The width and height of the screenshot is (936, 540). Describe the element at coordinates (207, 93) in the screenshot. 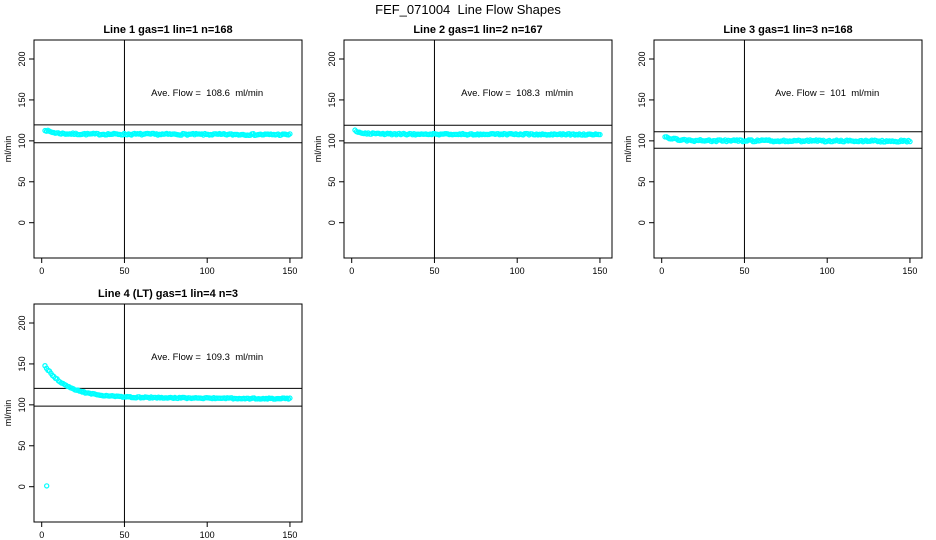

I see `ave-flow-annotation: Ave. Flow = 108.6 ml/min` at that location.